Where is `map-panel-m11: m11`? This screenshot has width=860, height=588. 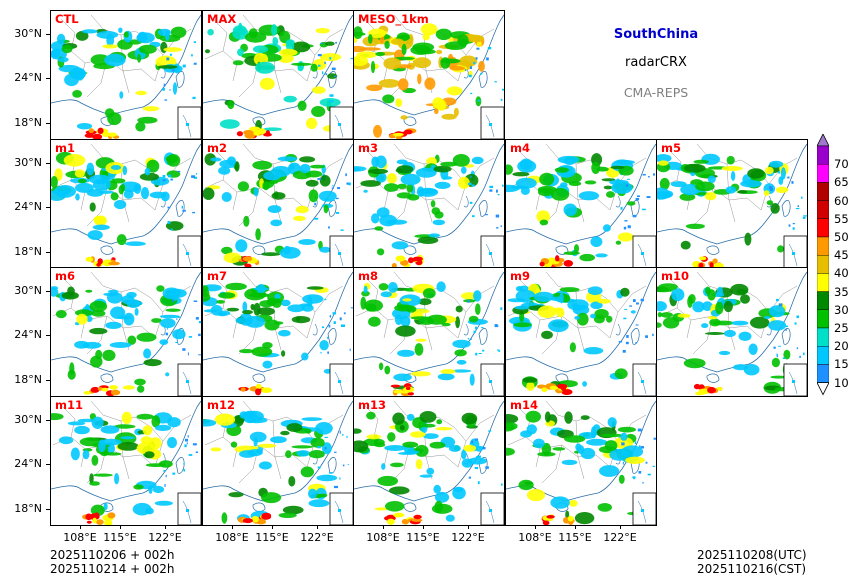 map-panel-m11: m11 is located at coordinates (126, 461).